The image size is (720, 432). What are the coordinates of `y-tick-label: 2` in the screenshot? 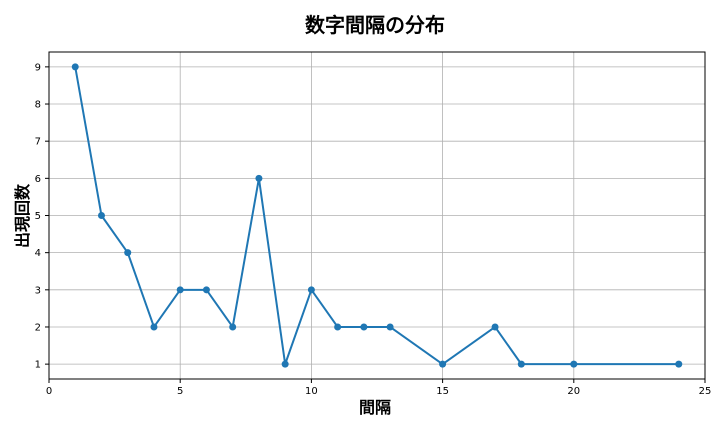 It's located at (38, 327).